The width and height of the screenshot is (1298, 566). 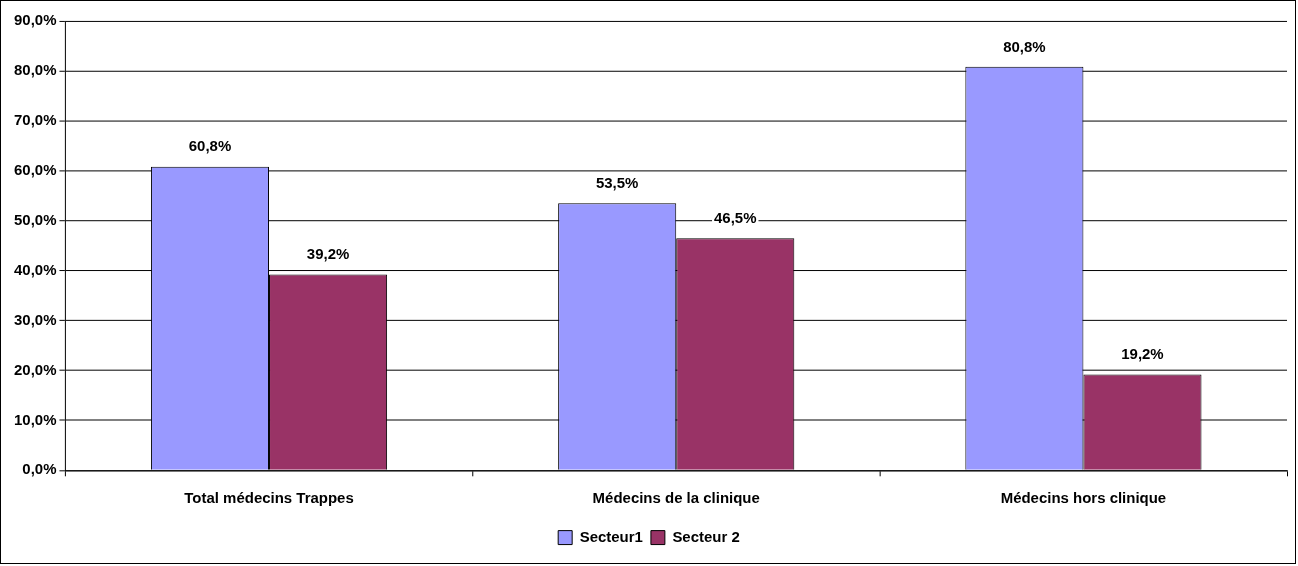 I want to click on x-tick-label: Médecins hors clinique, so click(x=1083, y=498).